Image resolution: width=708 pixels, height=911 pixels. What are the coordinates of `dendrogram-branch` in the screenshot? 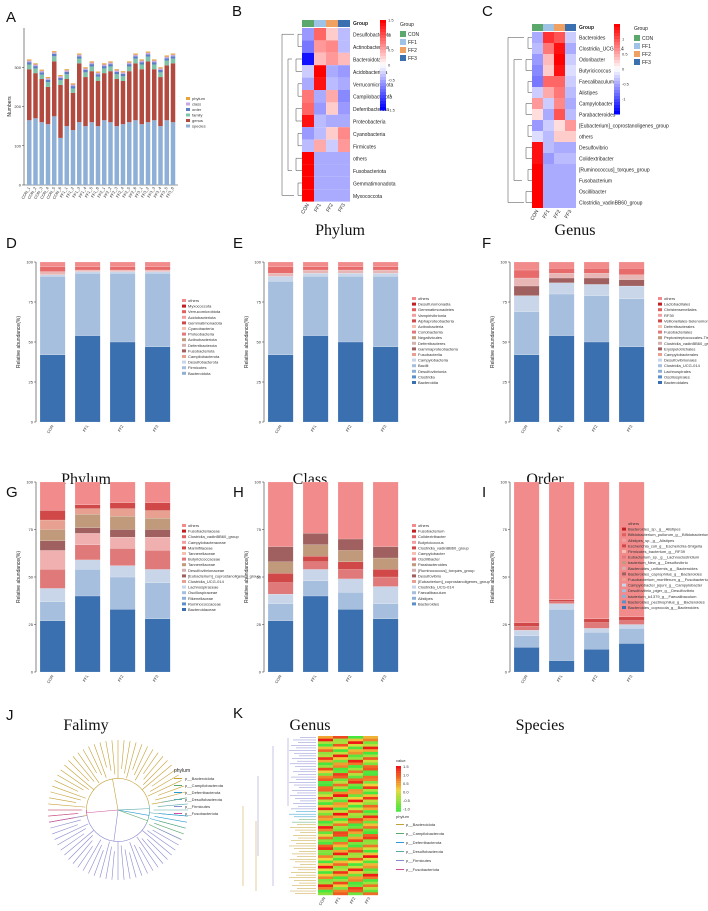 It's located at (299, 40).